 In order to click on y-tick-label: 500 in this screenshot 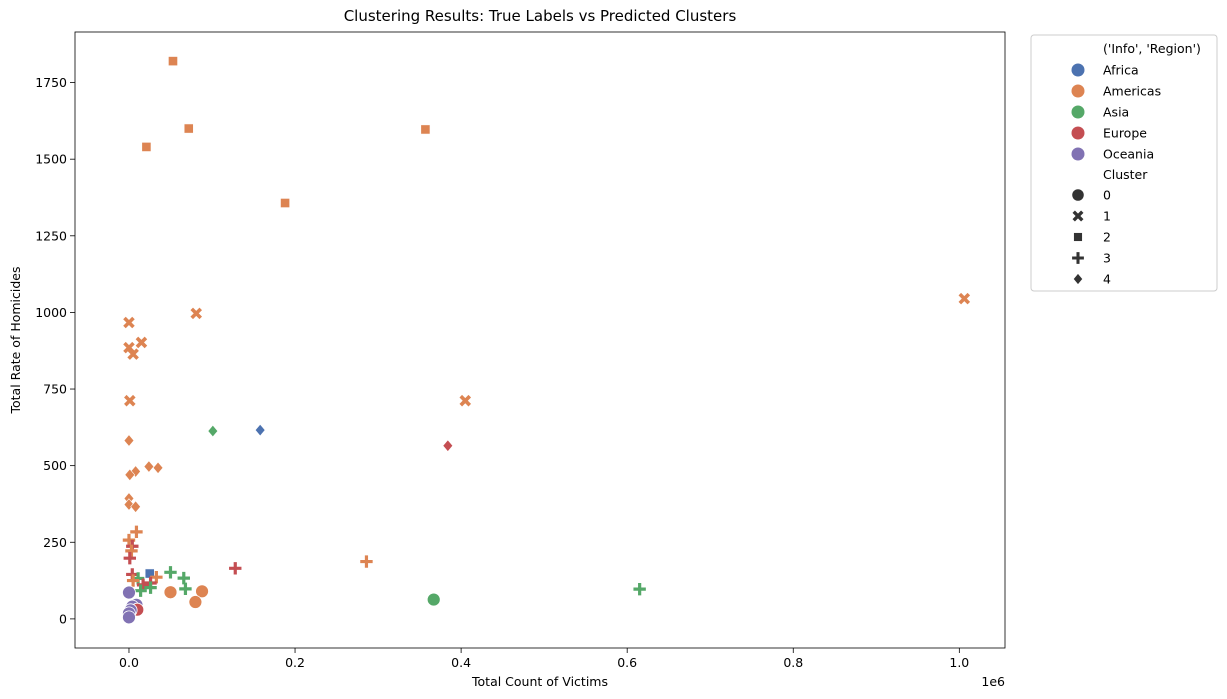, I will do `click(55, 465)`.